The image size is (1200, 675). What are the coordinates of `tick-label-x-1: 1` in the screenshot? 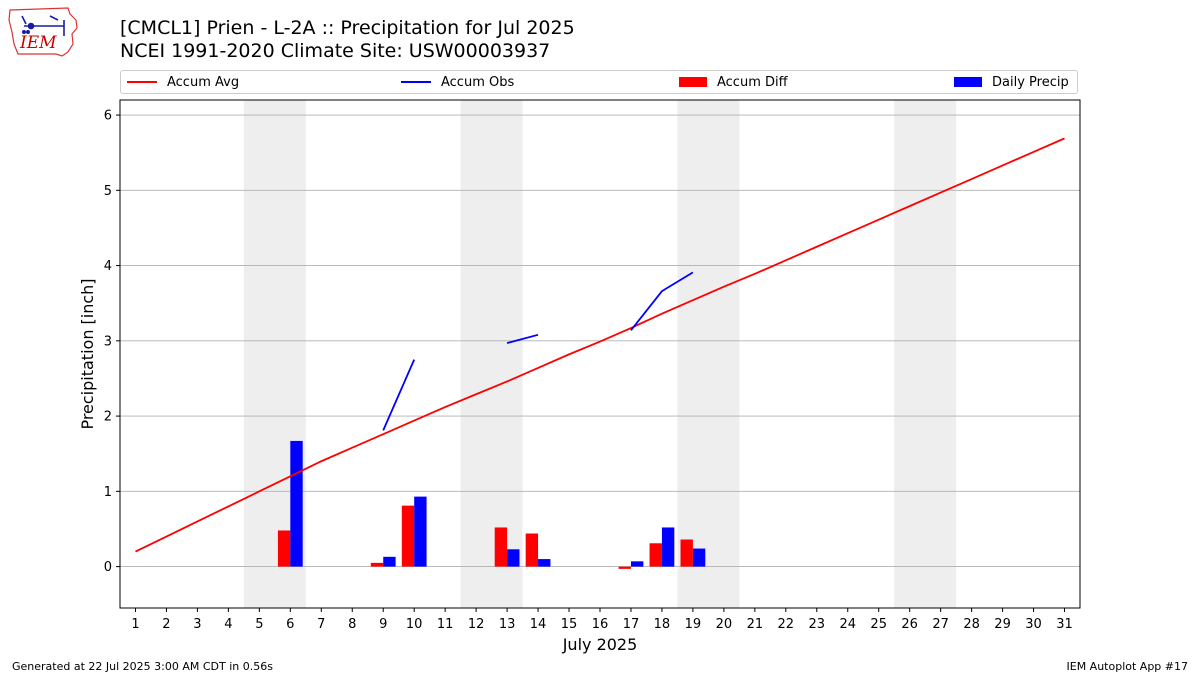 It's located at (135, 624).